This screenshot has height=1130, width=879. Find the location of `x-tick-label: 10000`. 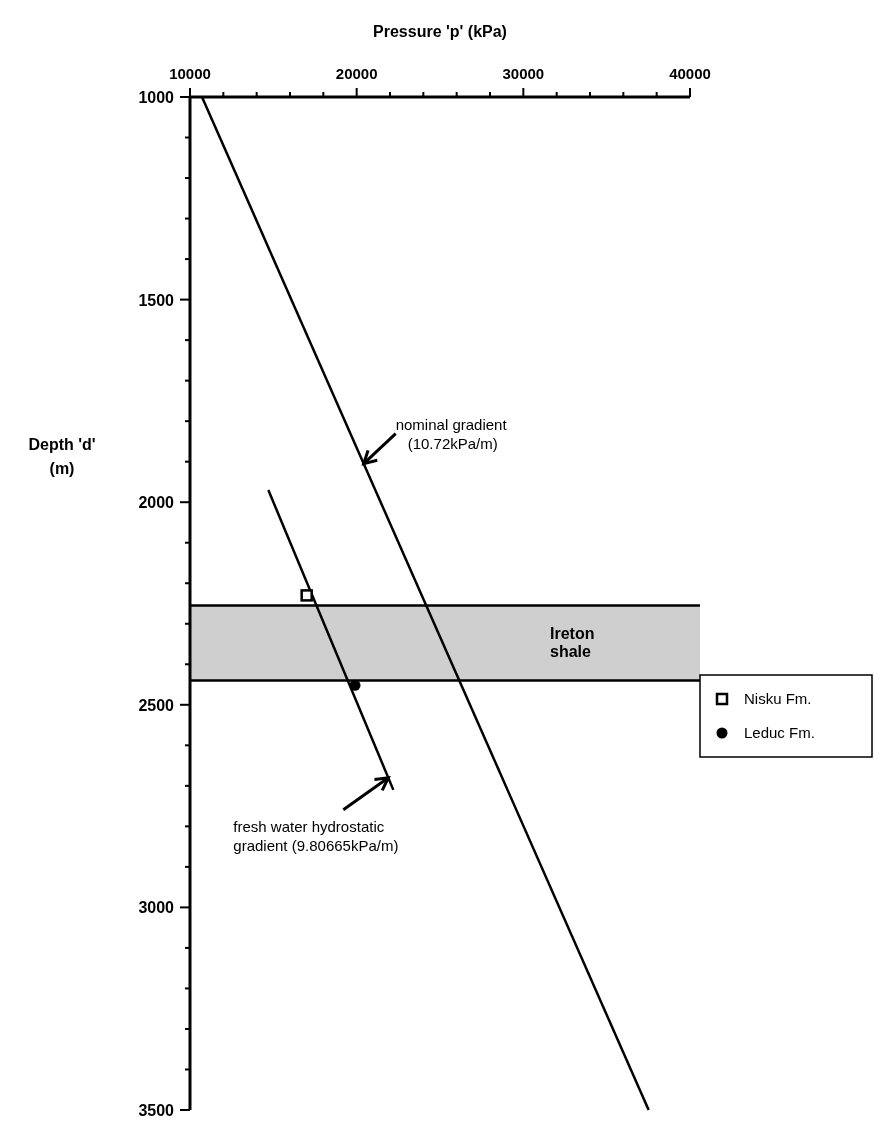

x-tick-label: 10000 is located at coordinates (190, 73).